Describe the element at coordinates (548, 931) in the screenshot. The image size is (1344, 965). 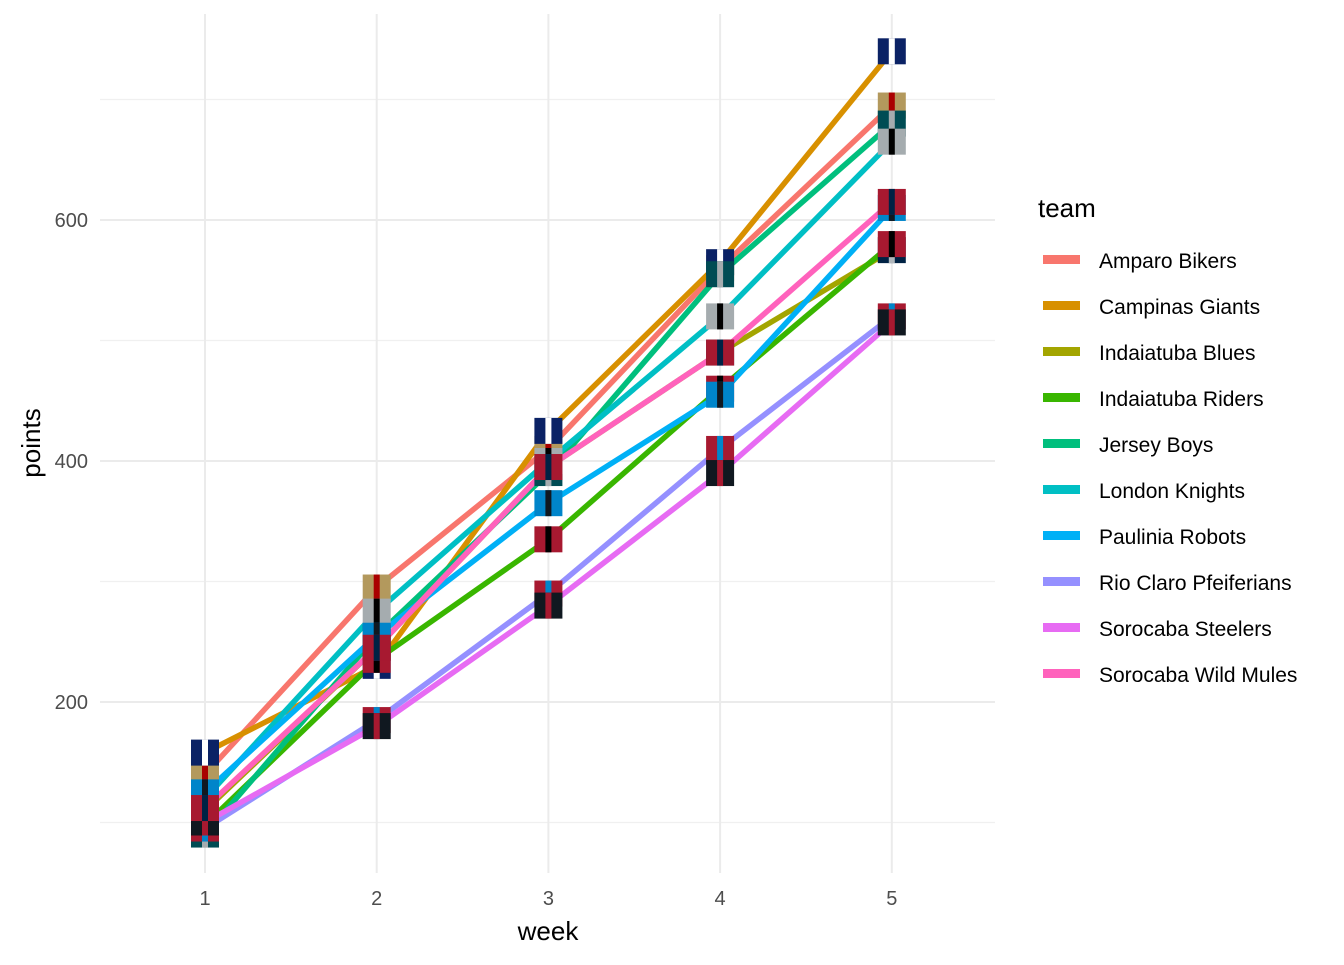
I see `x-axis-title: week` at that location.